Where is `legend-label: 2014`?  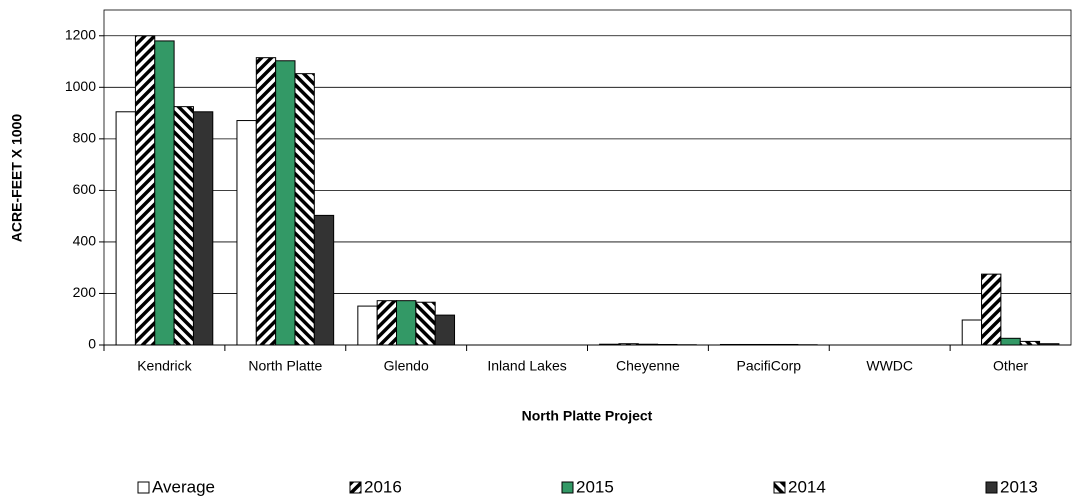 legend-label: 2014 is located at coordinates (807, 486).